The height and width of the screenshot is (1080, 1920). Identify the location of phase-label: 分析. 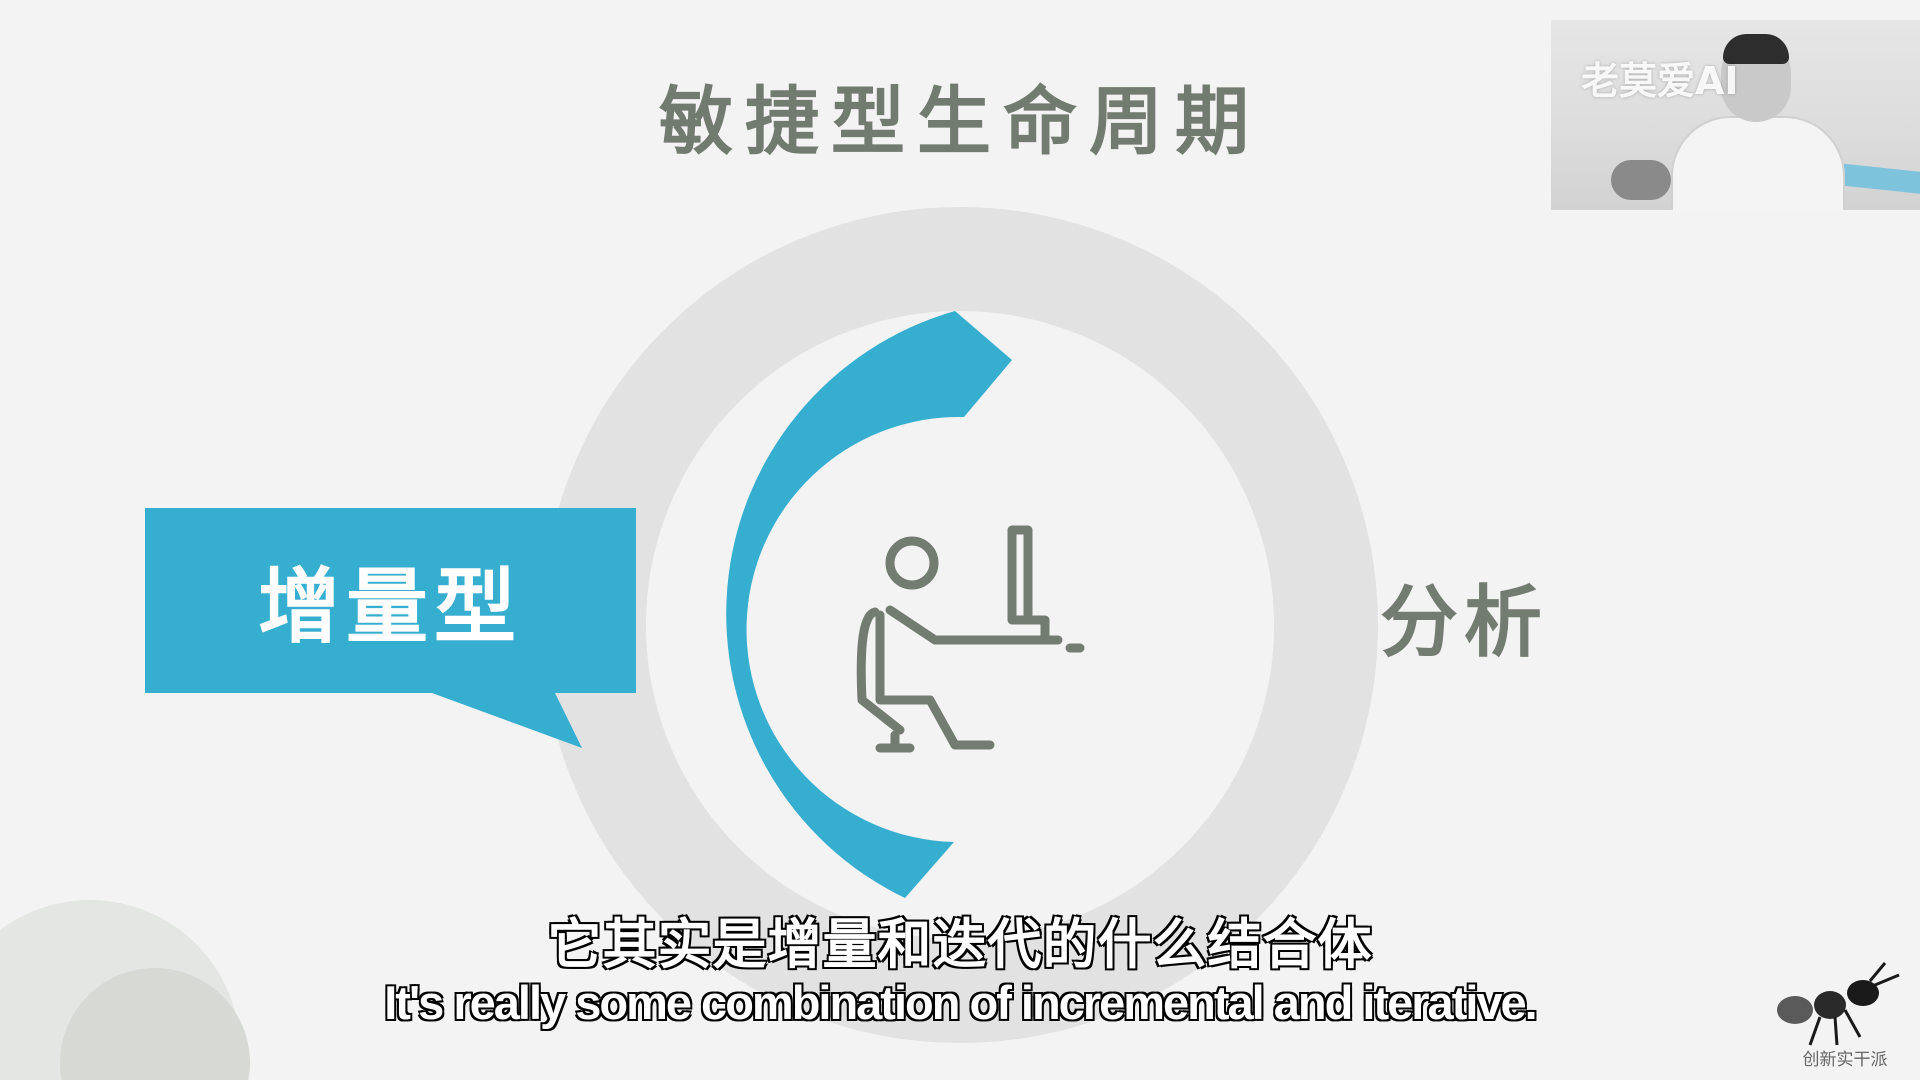
(1464, 623).